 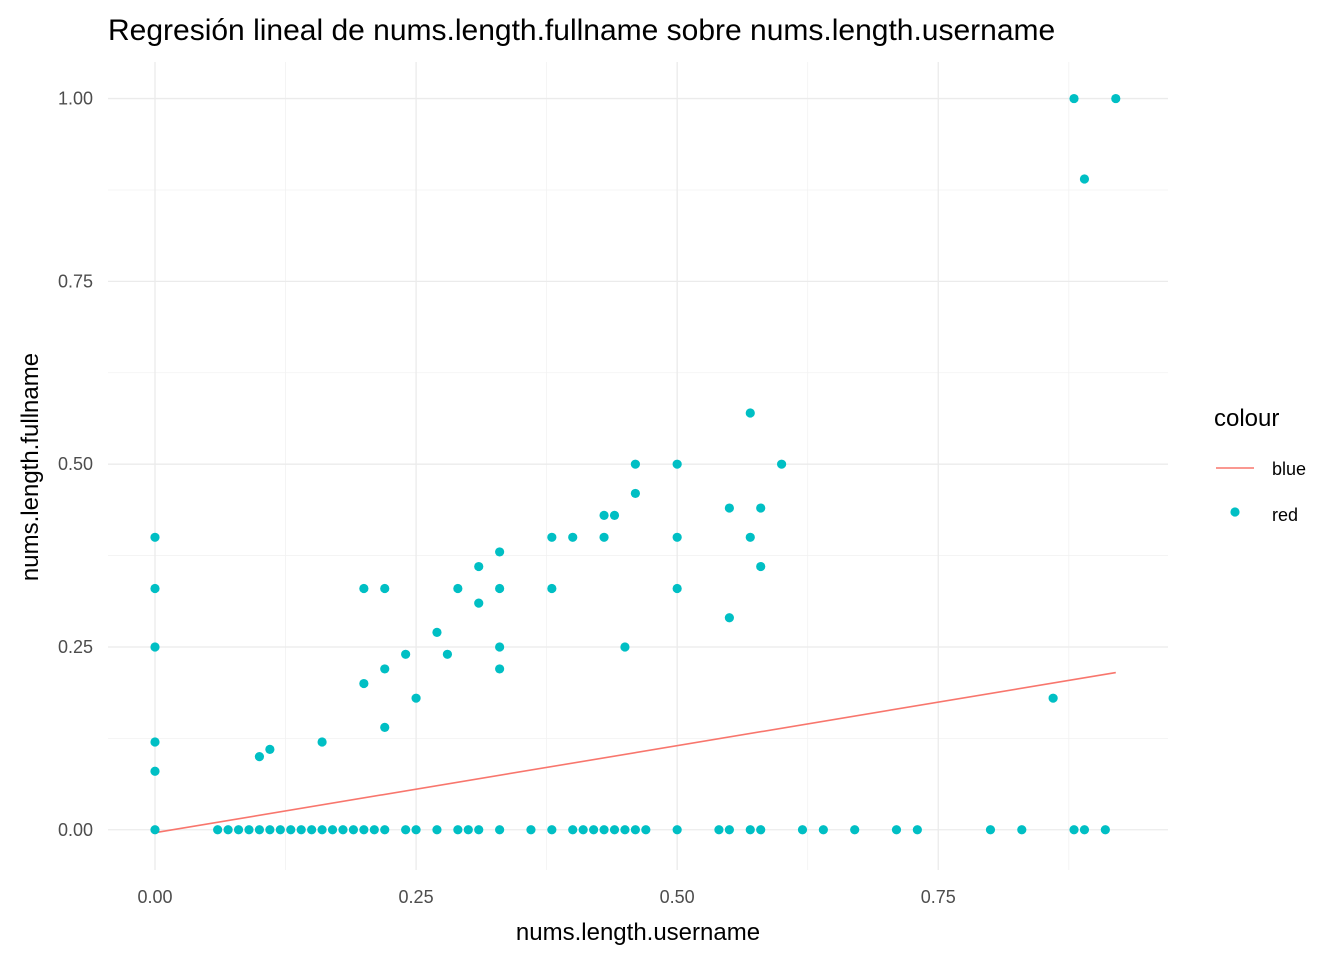 I want to click on y-tick-label: 0.75, so click(x=75, y=281).